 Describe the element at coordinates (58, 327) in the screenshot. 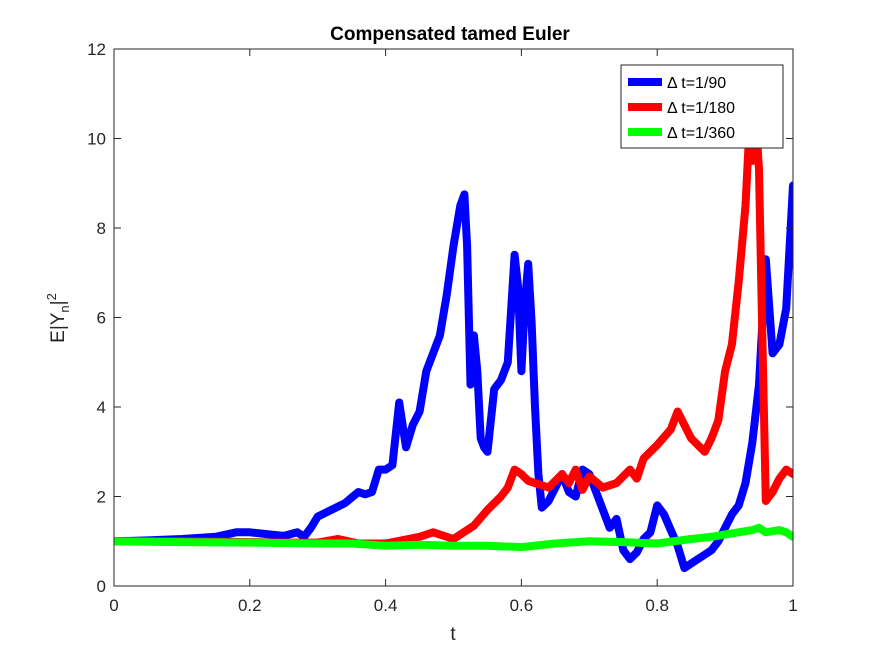

I see `y-axis-label-main: E|Y` at that location.